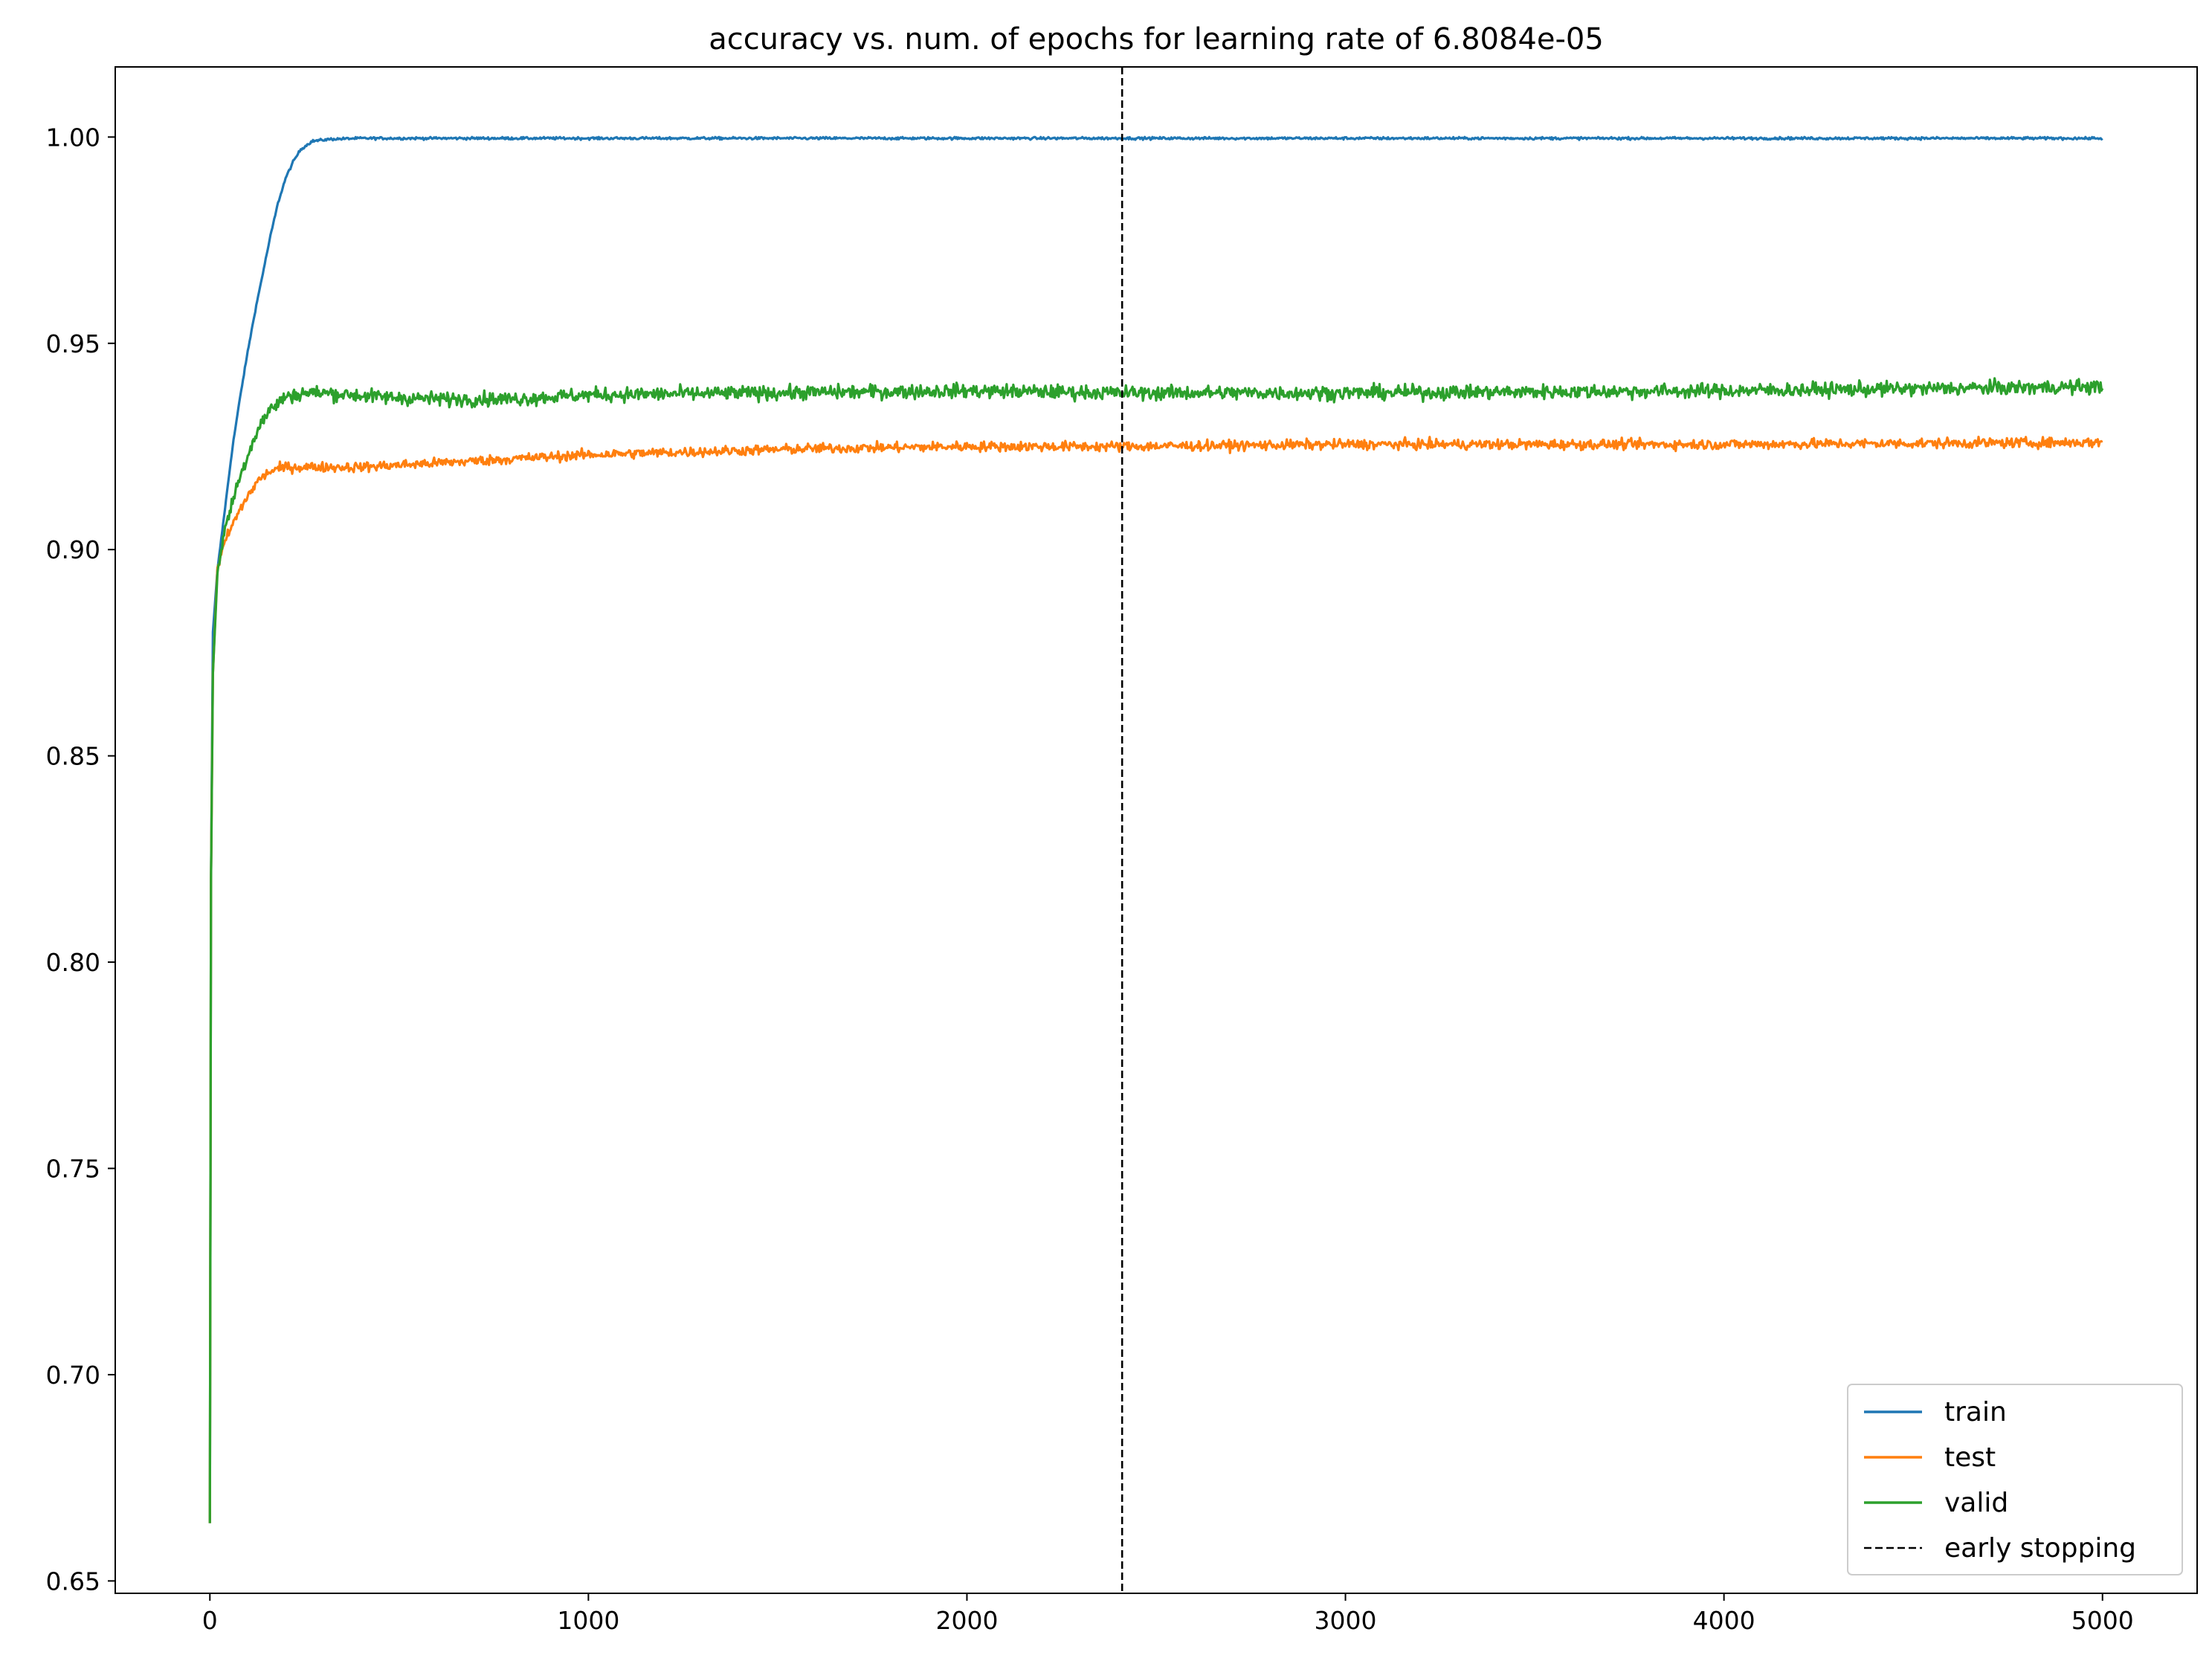 Image resolution: width=2212 pixels, height=1658 pixels. What do you see at coordinates (2102, 1620) in the screenshot?
I see `x-tick-label: 5000` at bounding box center [2102, 1620].